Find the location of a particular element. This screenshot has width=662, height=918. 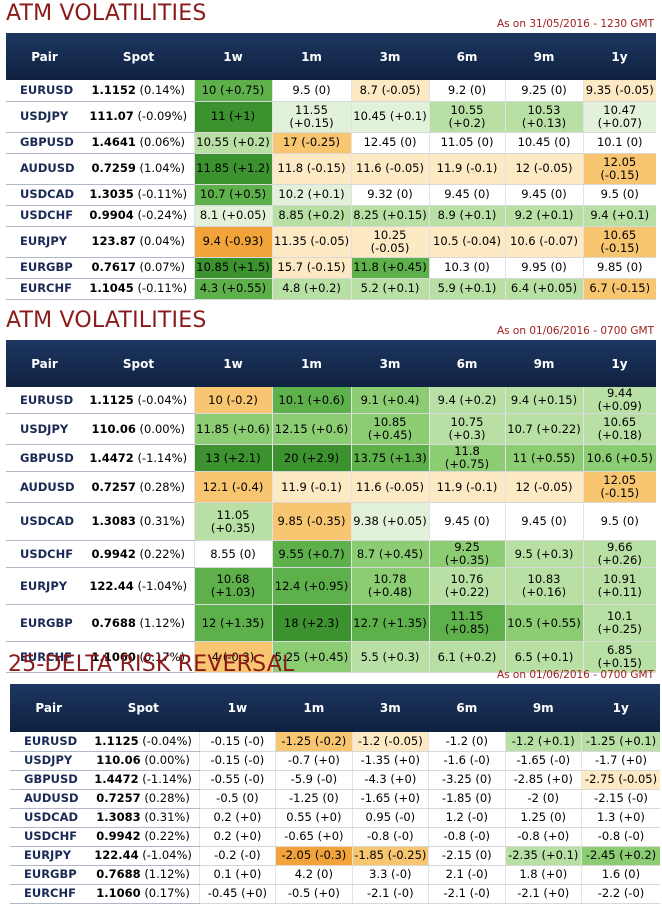

spot-change: (0.17%) is located at coordinates (167, 893).